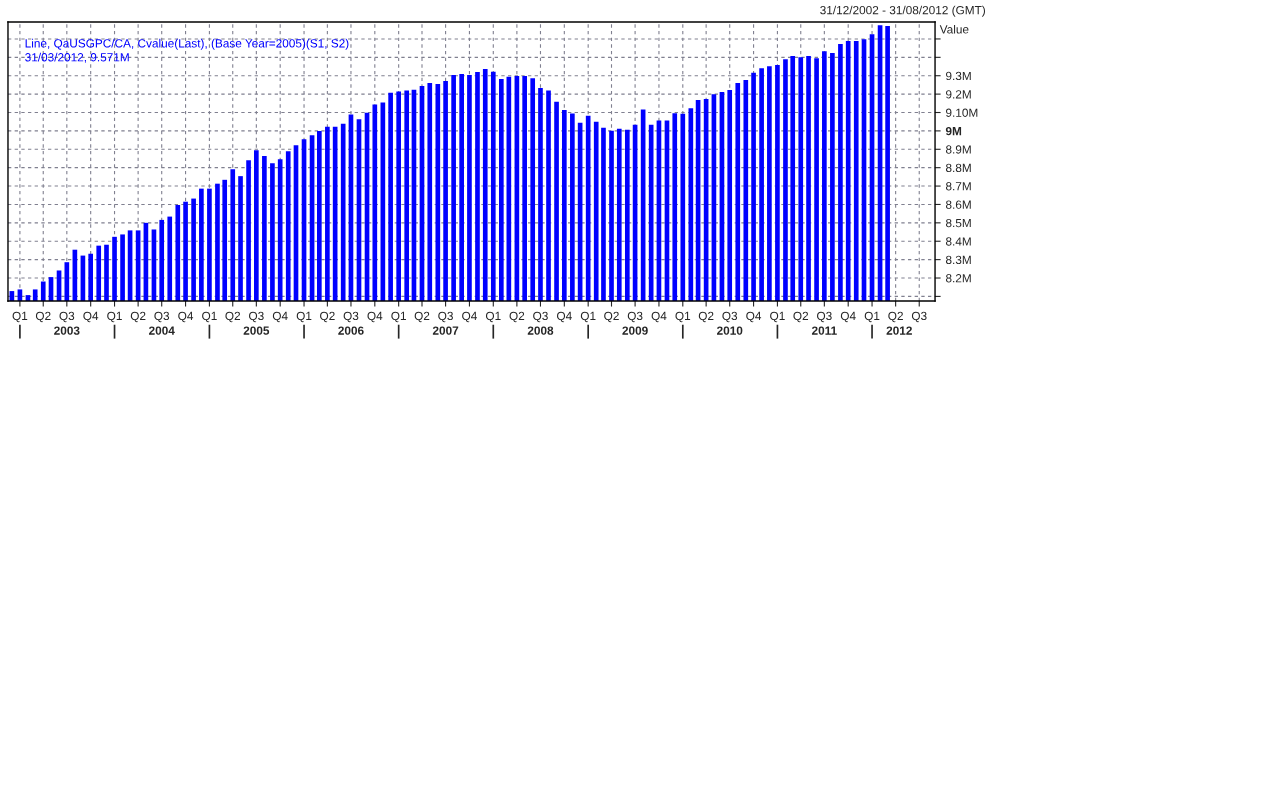 Image resolution: width=1267 pixels, height=798 pixels. What do you see at coordinates (958, 76) in the screenshot?
I see `y-tick-label: 9.3M` at bounding box center [958, 76].